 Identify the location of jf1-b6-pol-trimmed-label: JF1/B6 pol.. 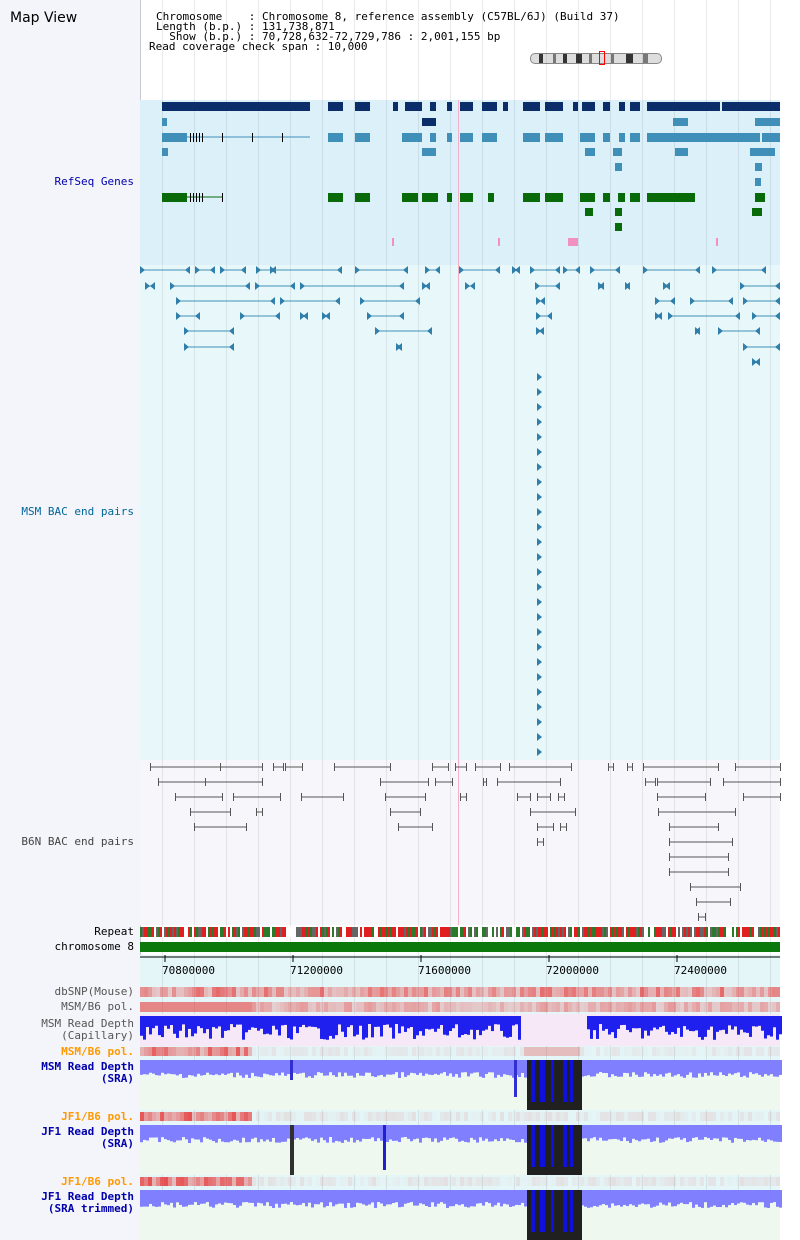
(97, 1181).